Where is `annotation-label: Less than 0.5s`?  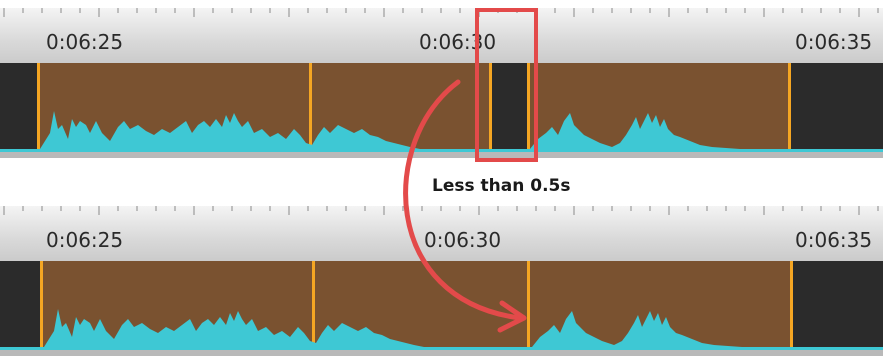 annotation-label: Less than 0.5s is located at coordinates (501, 186).